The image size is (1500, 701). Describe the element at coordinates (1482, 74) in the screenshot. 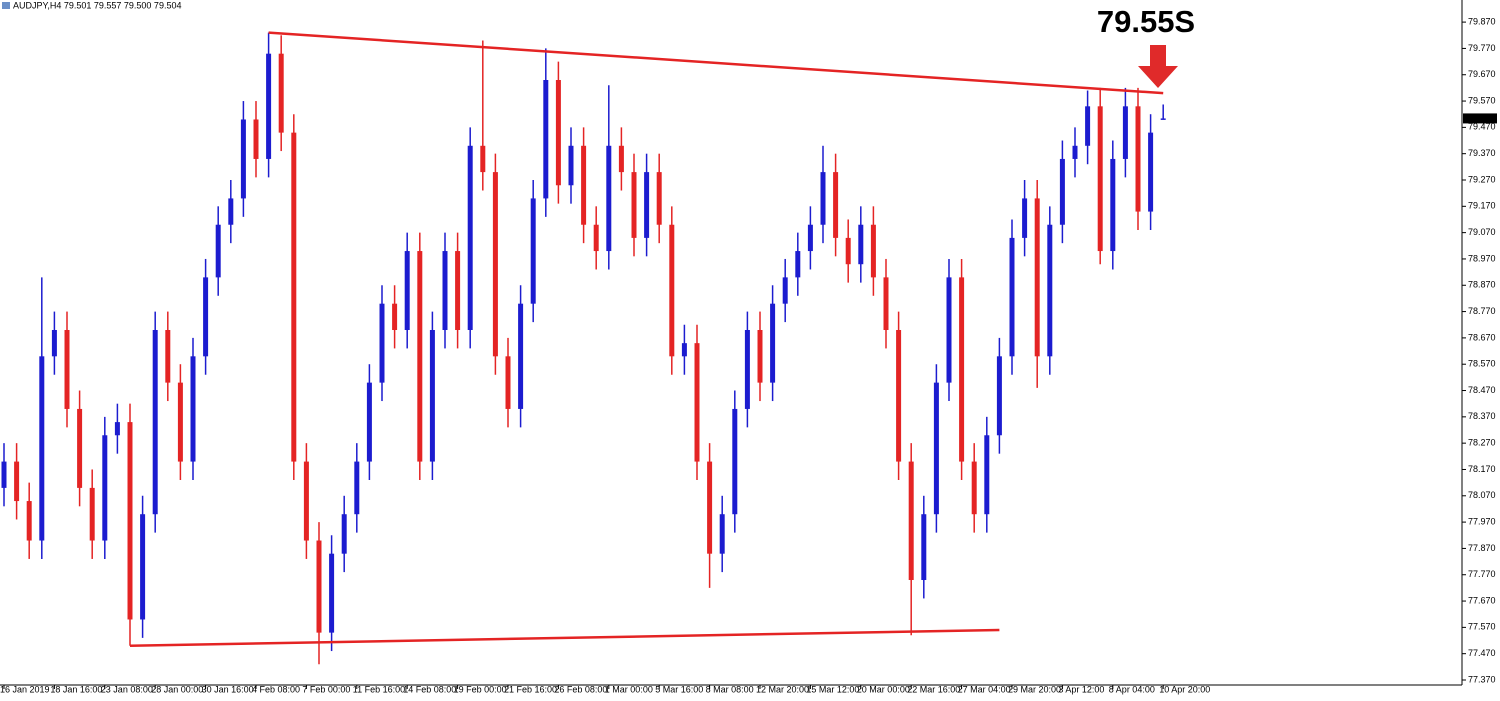

I see `y-tick-label: 79.670` at that location.